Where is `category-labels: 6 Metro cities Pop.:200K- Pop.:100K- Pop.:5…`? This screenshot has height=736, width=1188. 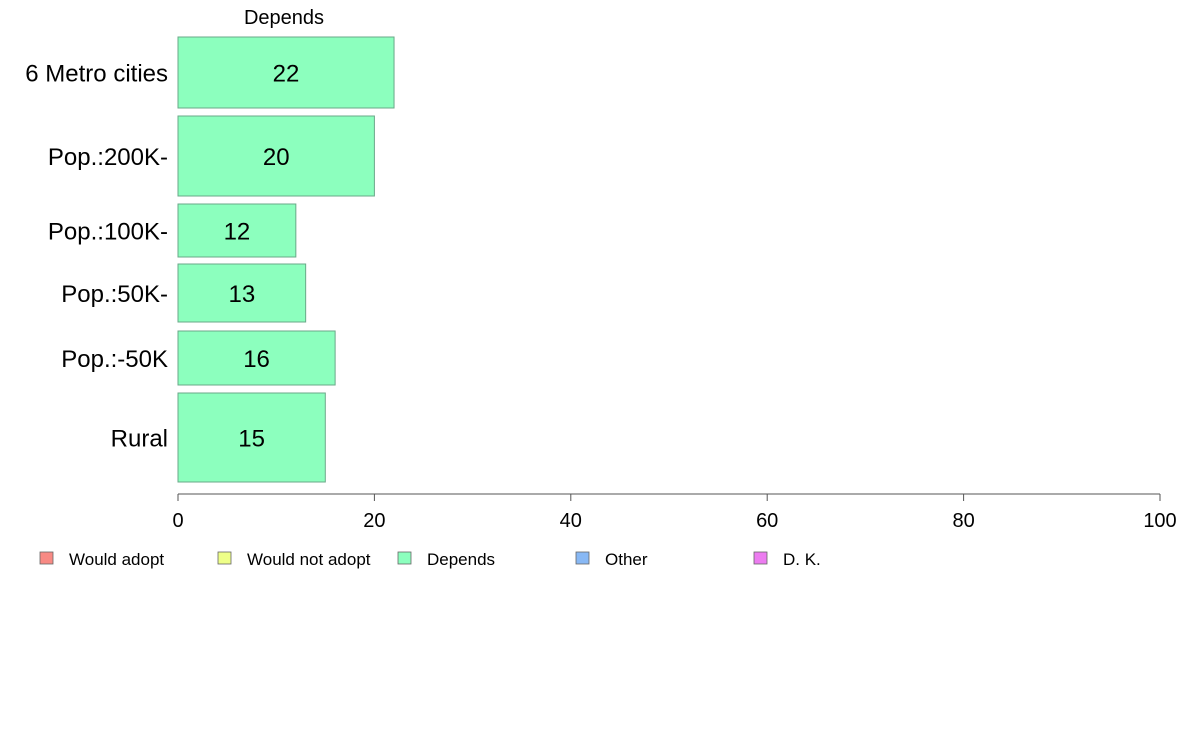
category-labels: 6 Metro cities Pop.:200K- Pop.:100K- Pop.:5… is located at coordinates (96, 257).